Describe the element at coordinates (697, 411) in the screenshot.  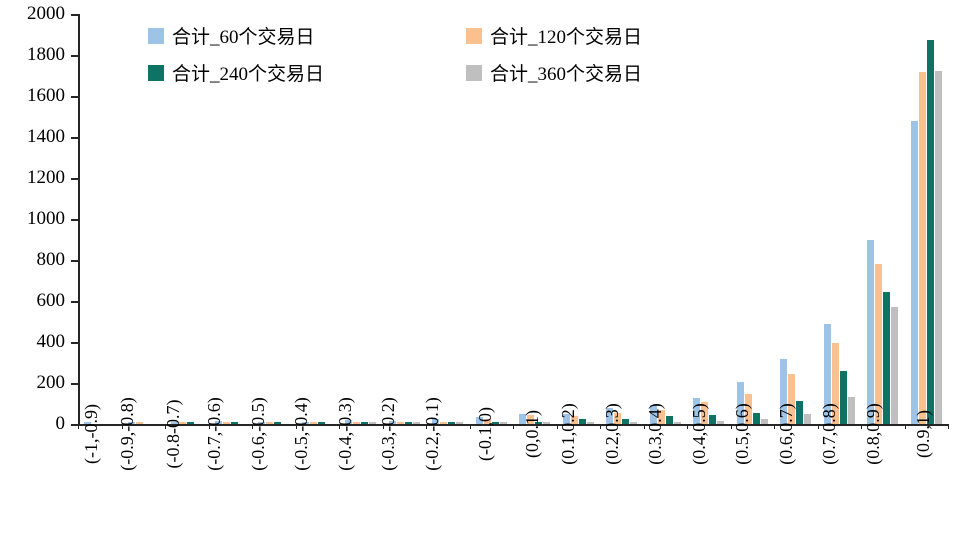
I see `bar-合计_60个交易日-(0.4,0.5)` at that location.